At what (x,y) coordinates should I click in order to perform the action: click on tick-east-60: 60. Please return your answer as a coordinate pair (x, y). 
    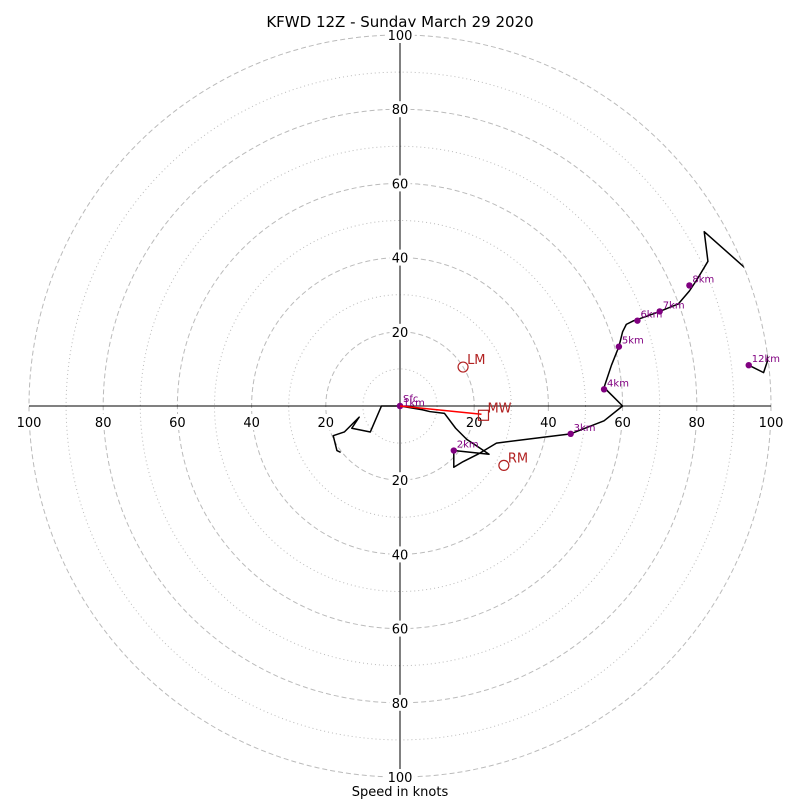
    Looking at the image, I should click on (622, 423).